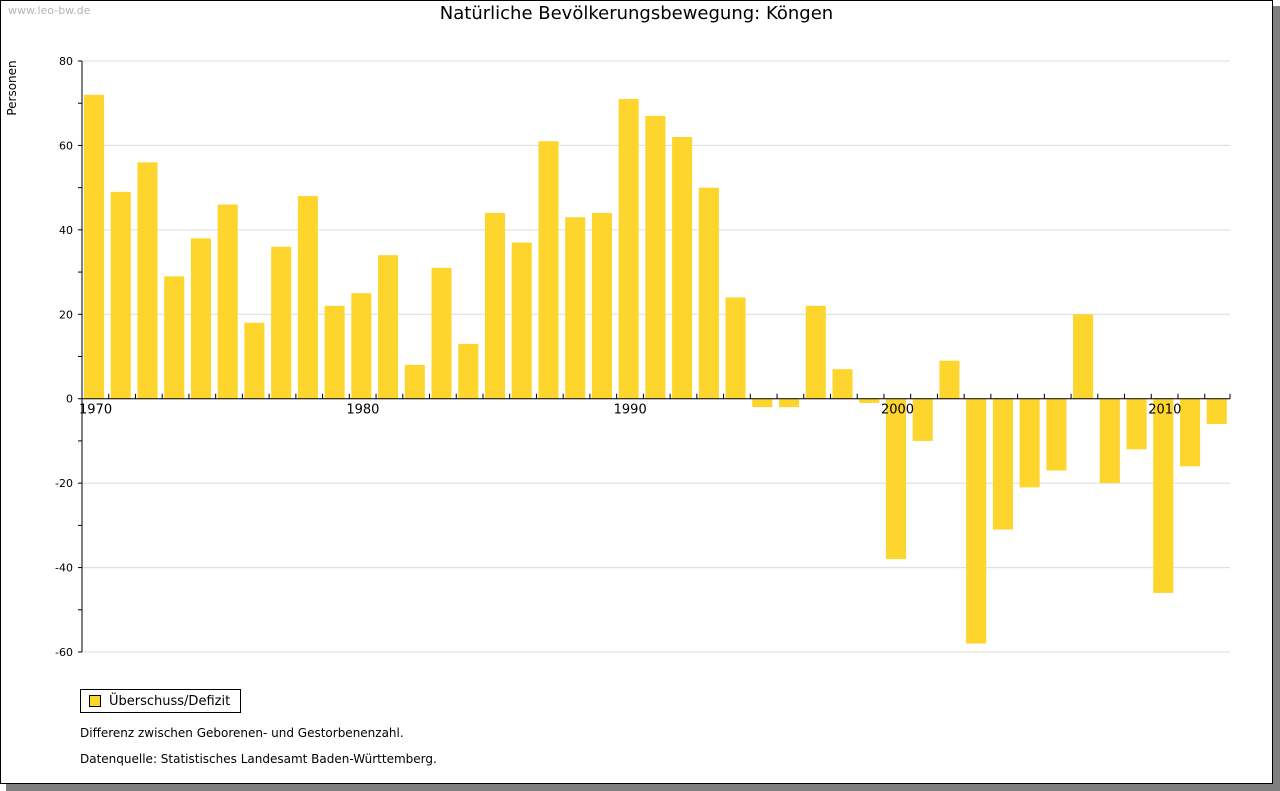 This screenshot has height=791, width=1280. I want to click on y-tick-label: 80, so click(66, 61).